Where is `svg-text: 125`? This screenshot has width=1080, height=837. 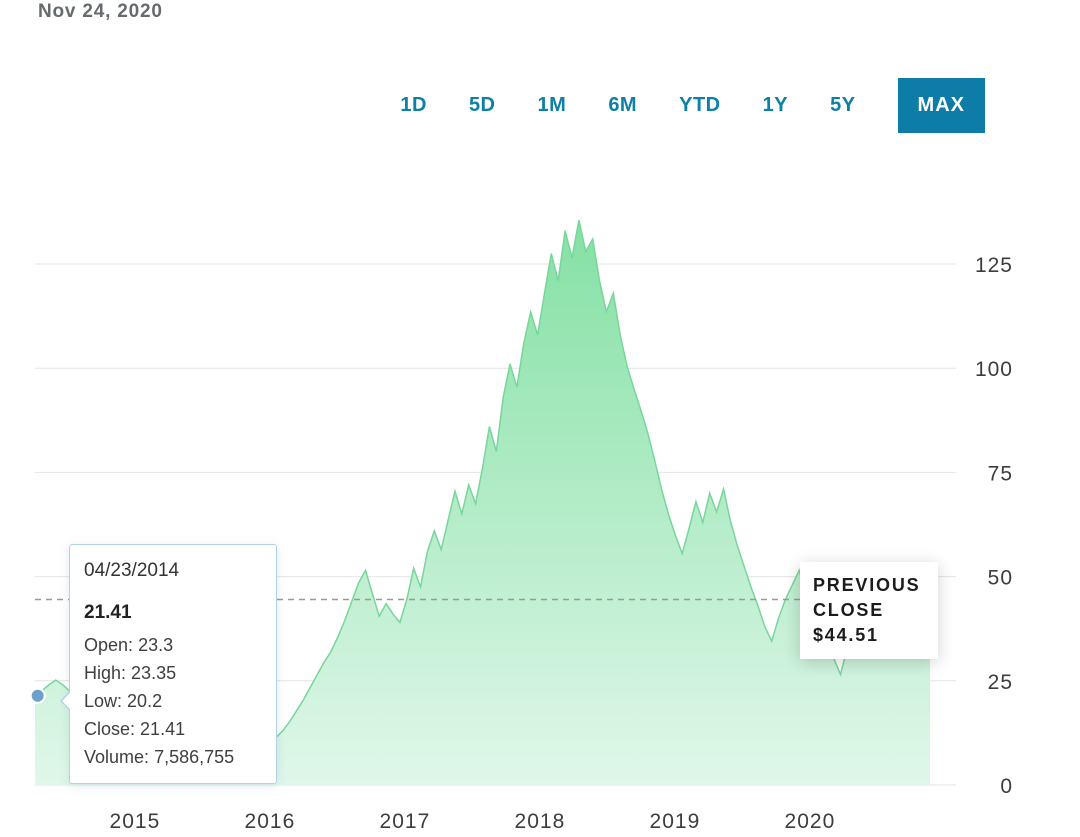 svg-text: 125 is located at coordinates (994, 265).